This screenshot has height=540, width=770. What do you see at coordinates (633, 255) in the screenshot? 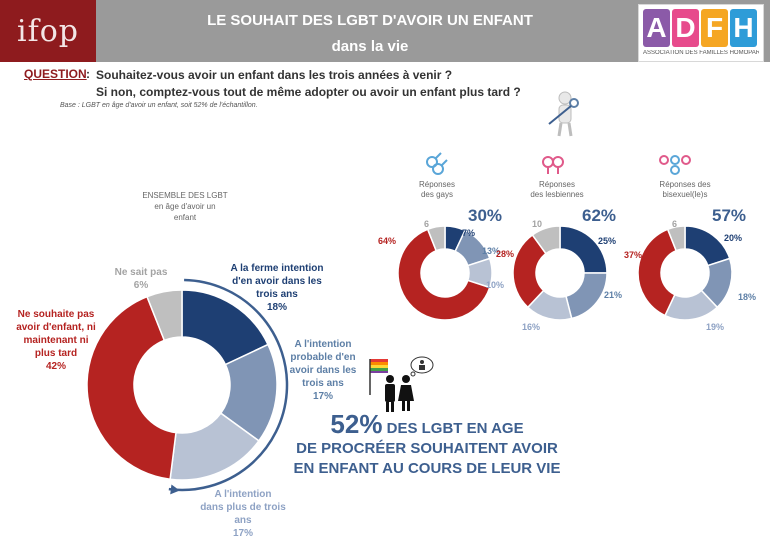
I see `bisexuels-non-label: 37%` at bounding box center [633, 255].